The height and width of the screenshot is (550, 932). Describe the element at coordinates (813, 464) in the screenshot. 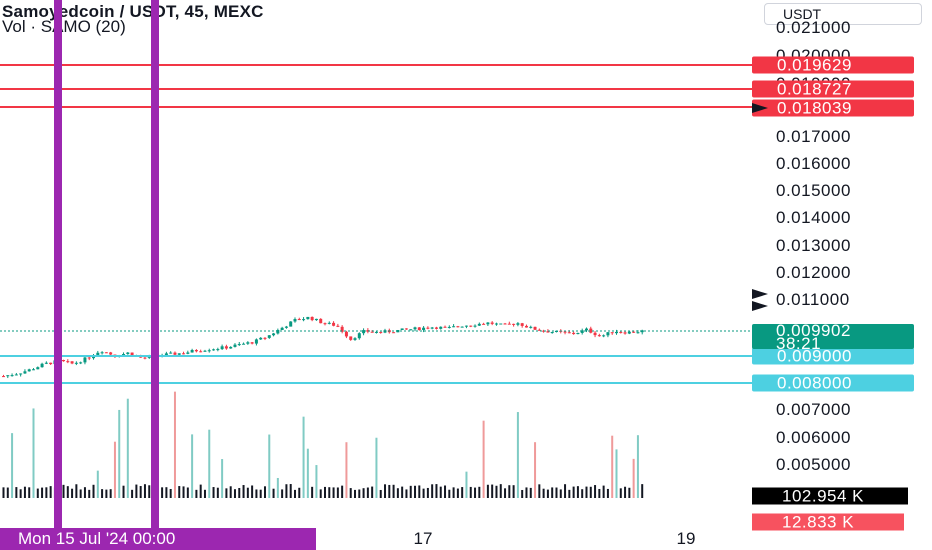

I see `price-tick-label: 0.005000` at that location.